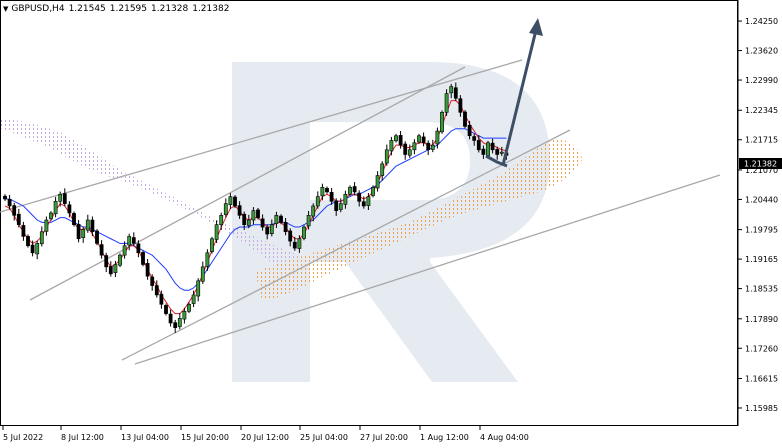 The height and width of the screenshot is (448, 782). I want to click on time-tick-label: 25 Jul 04:00, so click(324, 437).